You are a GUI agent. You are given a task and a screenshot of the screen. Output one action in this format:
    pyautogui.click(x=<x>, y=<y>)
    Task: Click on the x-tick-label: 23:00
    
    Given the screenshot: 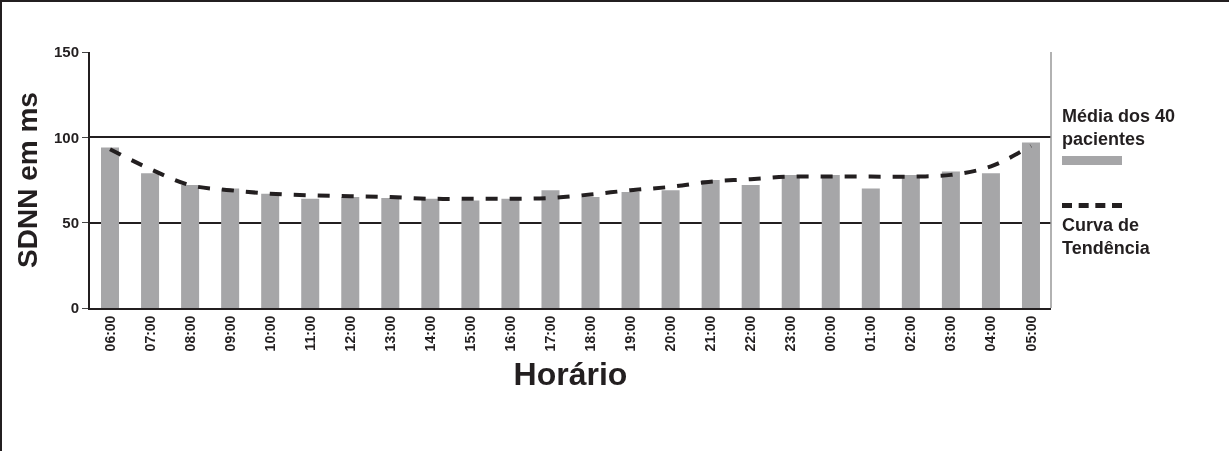 What is the action you would take?
    pyautogui.click(x=790, y=333)
    